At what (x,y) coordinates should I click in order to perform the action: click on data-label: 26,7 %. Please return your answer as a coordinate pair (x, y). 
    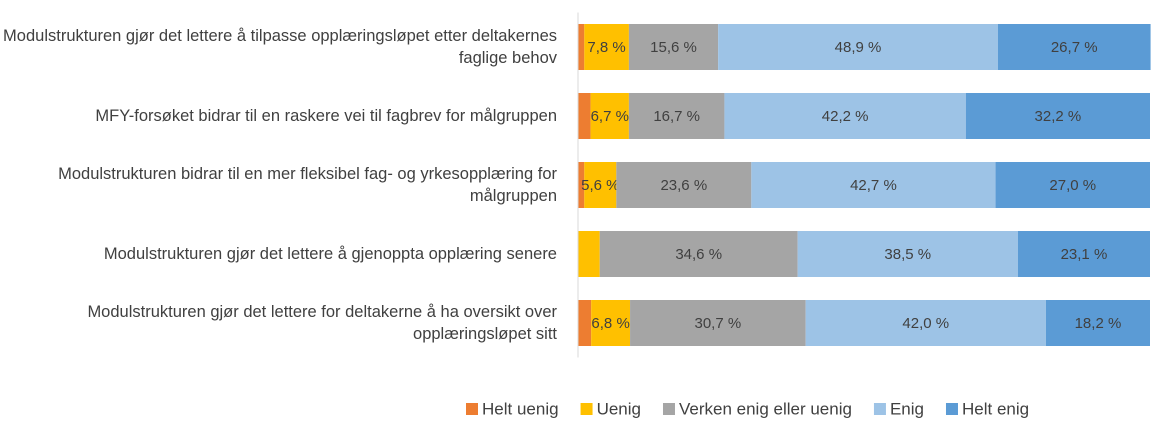
    Looking at the image, I should click on (1074, 47).